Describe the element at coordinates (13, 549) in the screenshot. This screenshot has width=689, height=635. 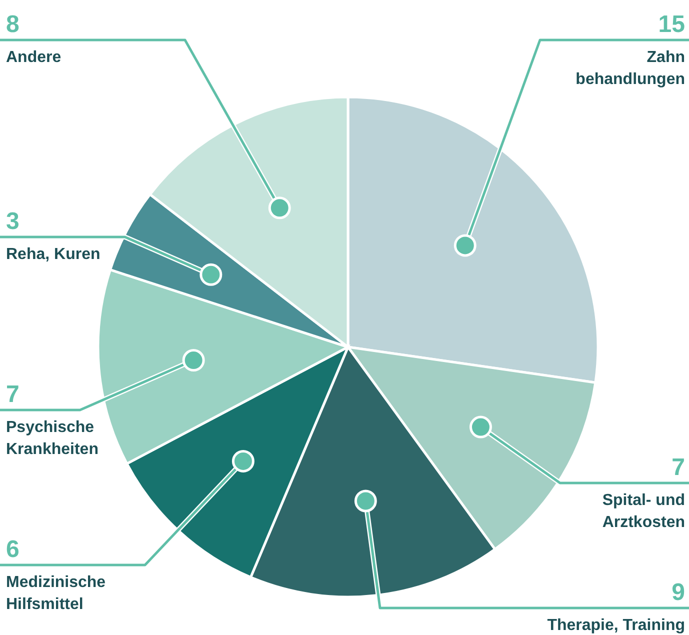
I see `data-label: 6` at that location.